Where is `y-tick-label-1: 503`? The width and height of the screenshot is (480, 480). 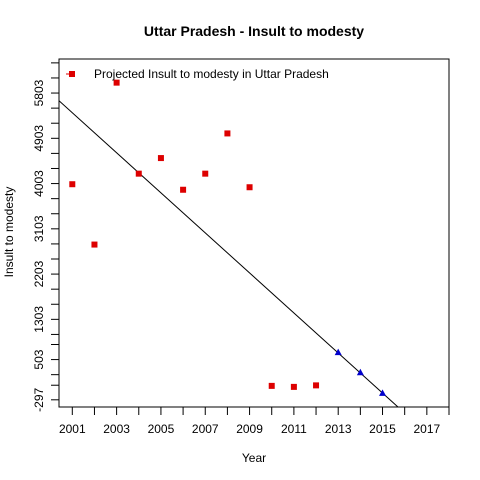 y-tick-label-1: 503 is located at coordinates (39, 359).